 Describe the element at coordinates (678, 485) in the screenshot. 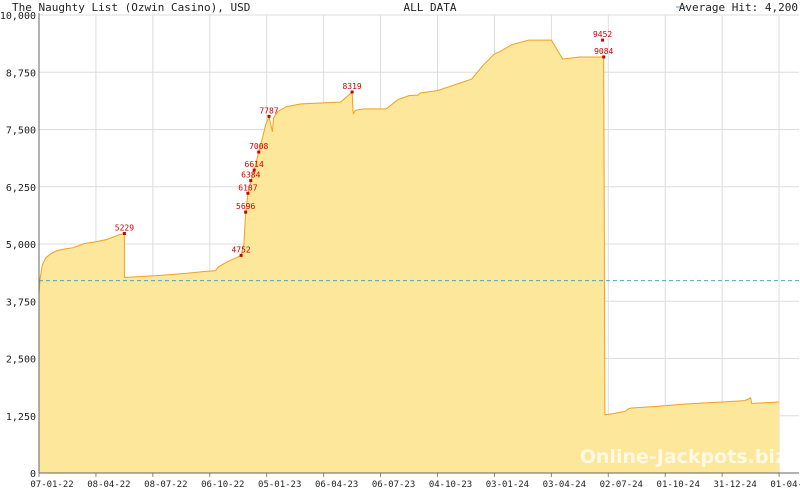

I see `x-tick-label: 01-10-24` at that location.